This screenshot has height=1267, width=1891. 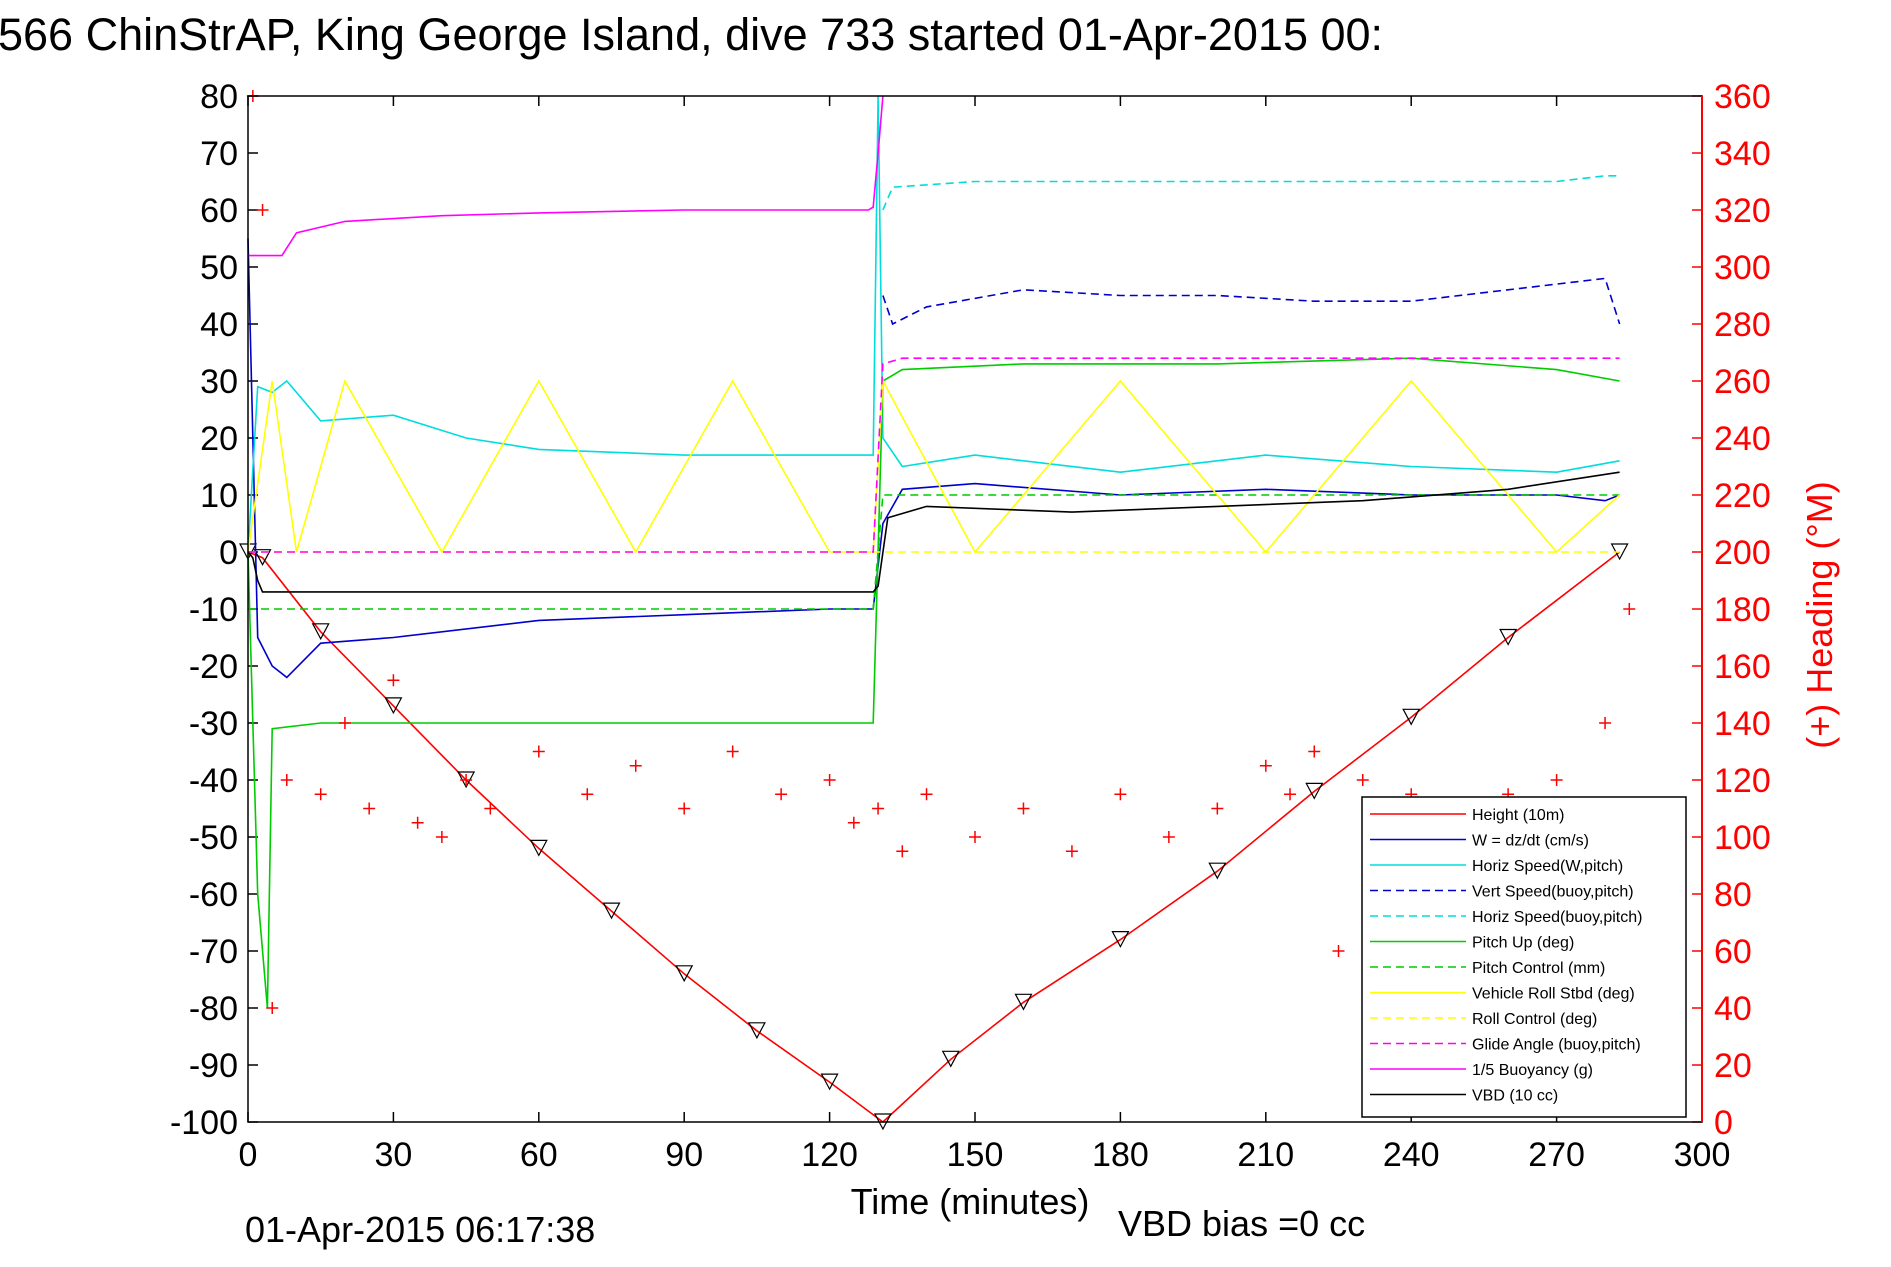 What do you see at coordinates (1742, 724) in the screenshot?
I see `y2-tick-label: 140` at bounding box center [1742, 724].